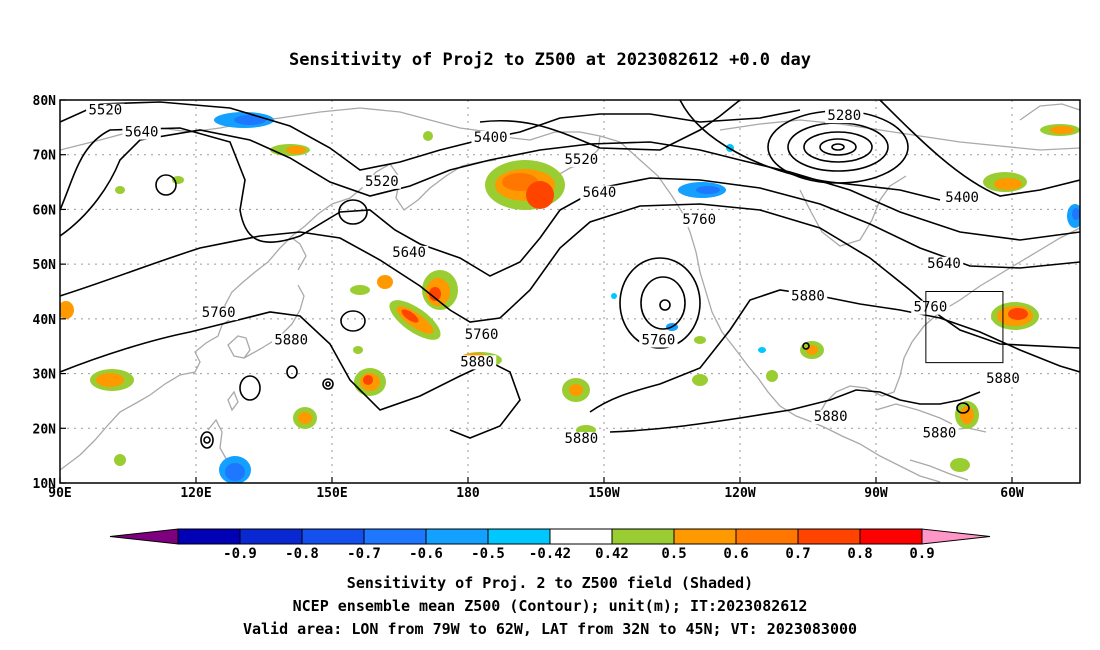  What do you see at coordinates (45, 210) in the screenshot?
I see `y-tick-label: 60N` at bounding box center [45, 210].